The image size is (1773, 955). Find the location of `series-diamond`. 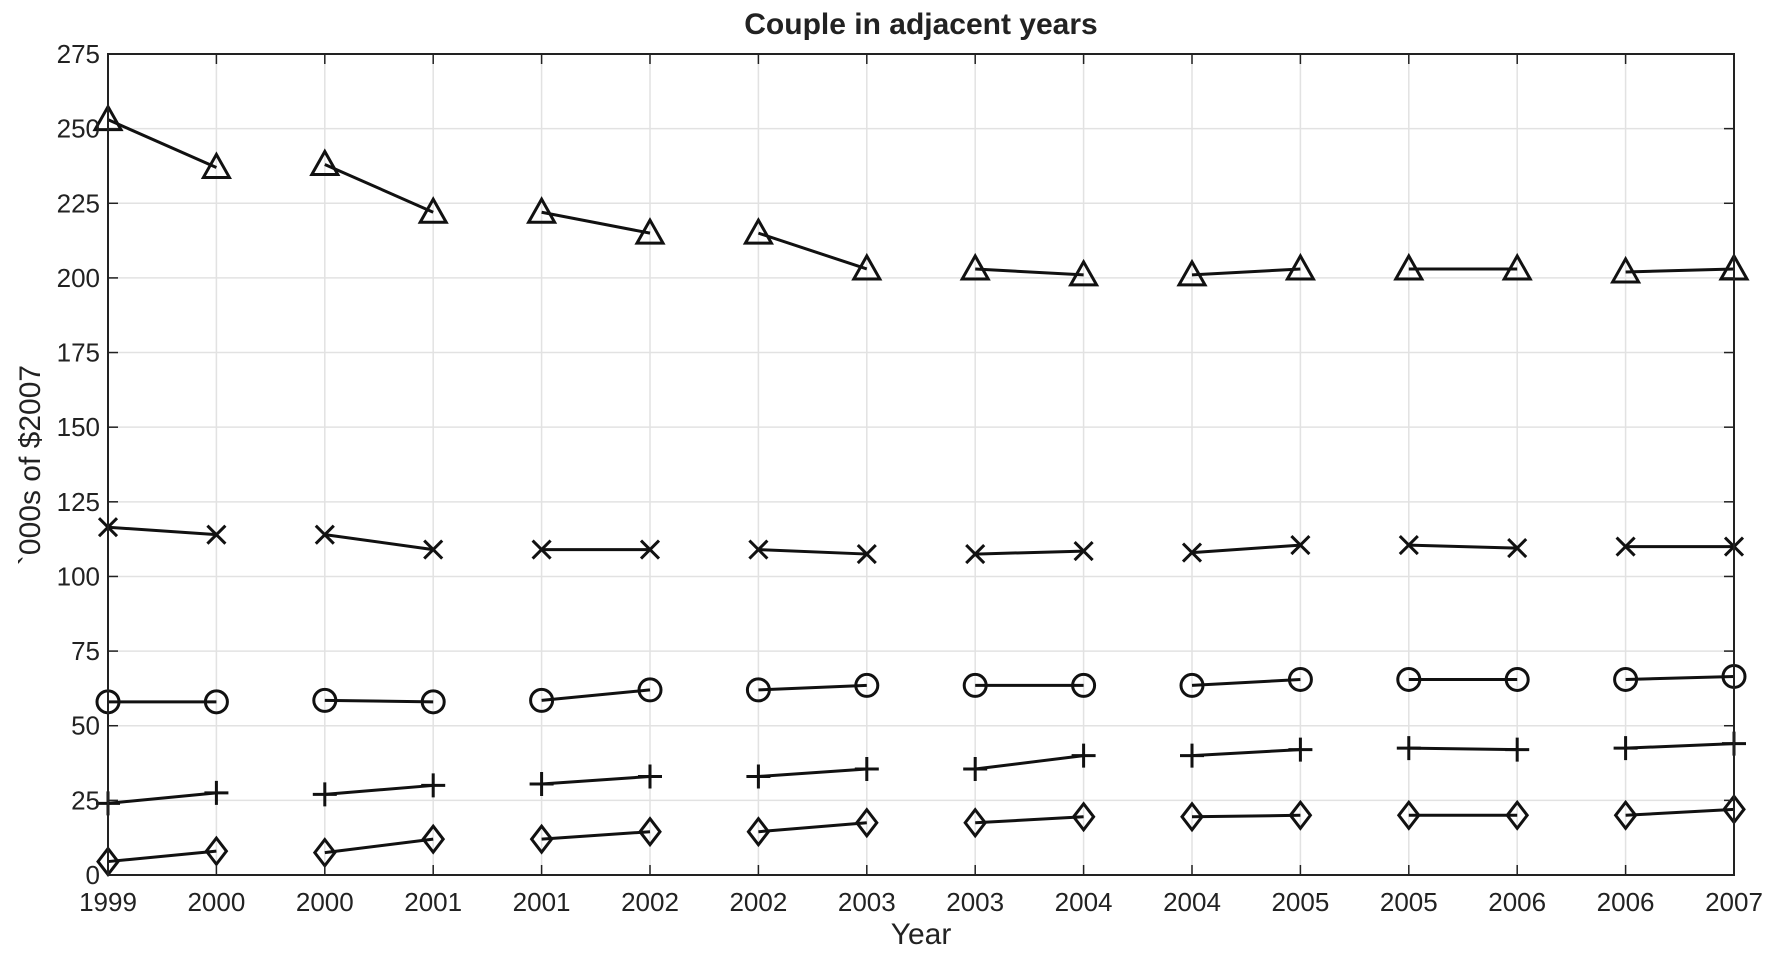

series-diamond is located at coordinates (921, 835).